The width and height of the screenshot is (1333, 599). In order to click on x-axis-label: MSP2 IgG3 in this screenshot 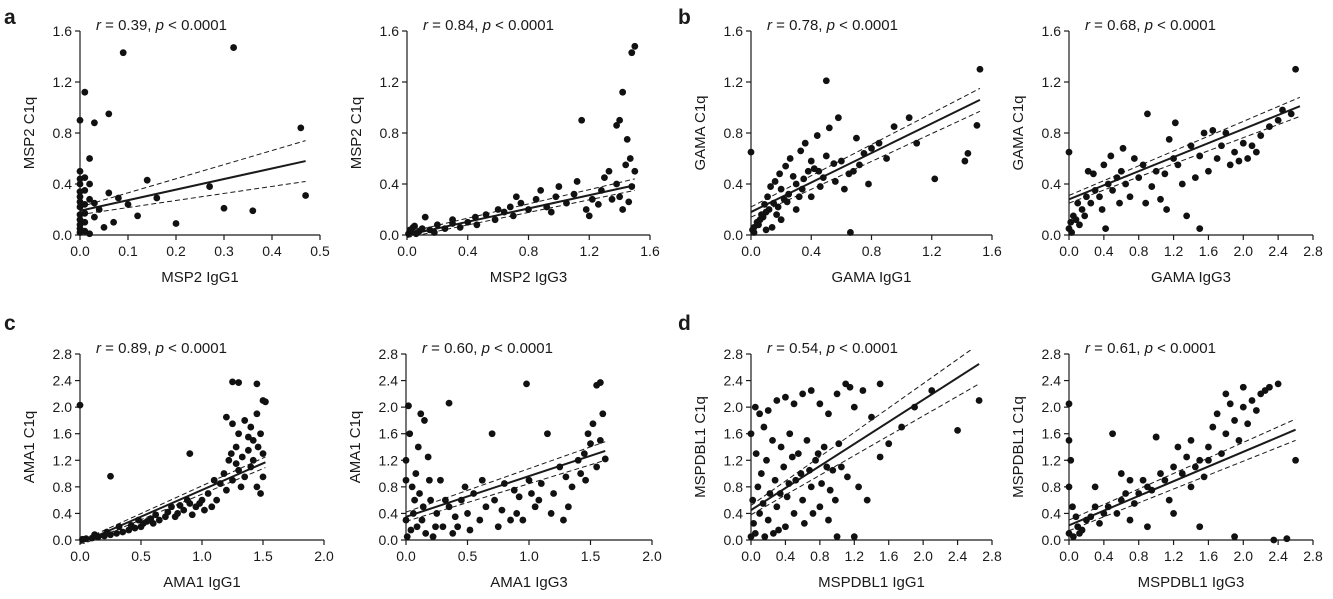, I will do `click(529, 277)`.